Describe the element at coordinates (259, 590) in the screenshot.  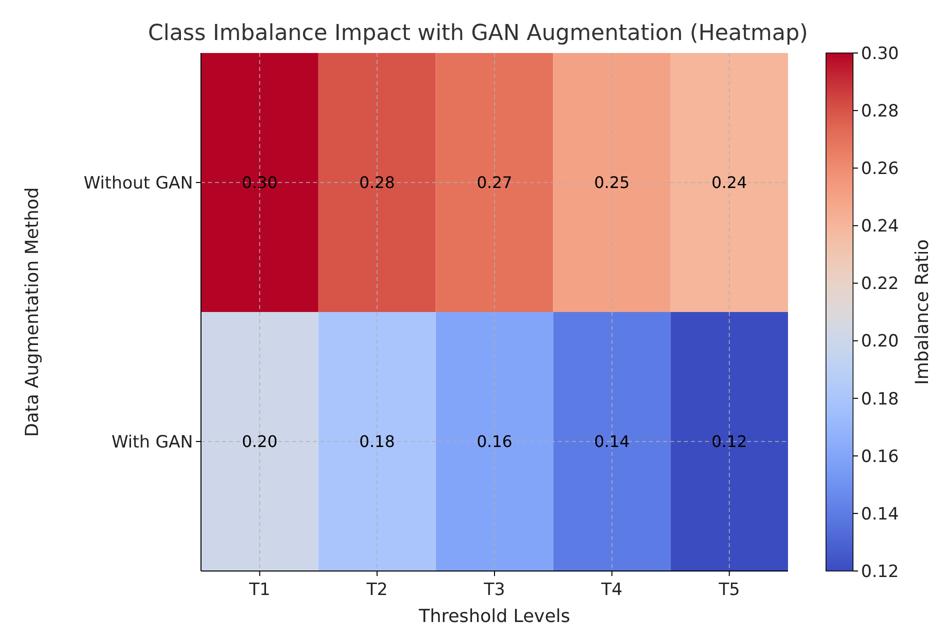
I see `x-tick-label: T1` at that location.